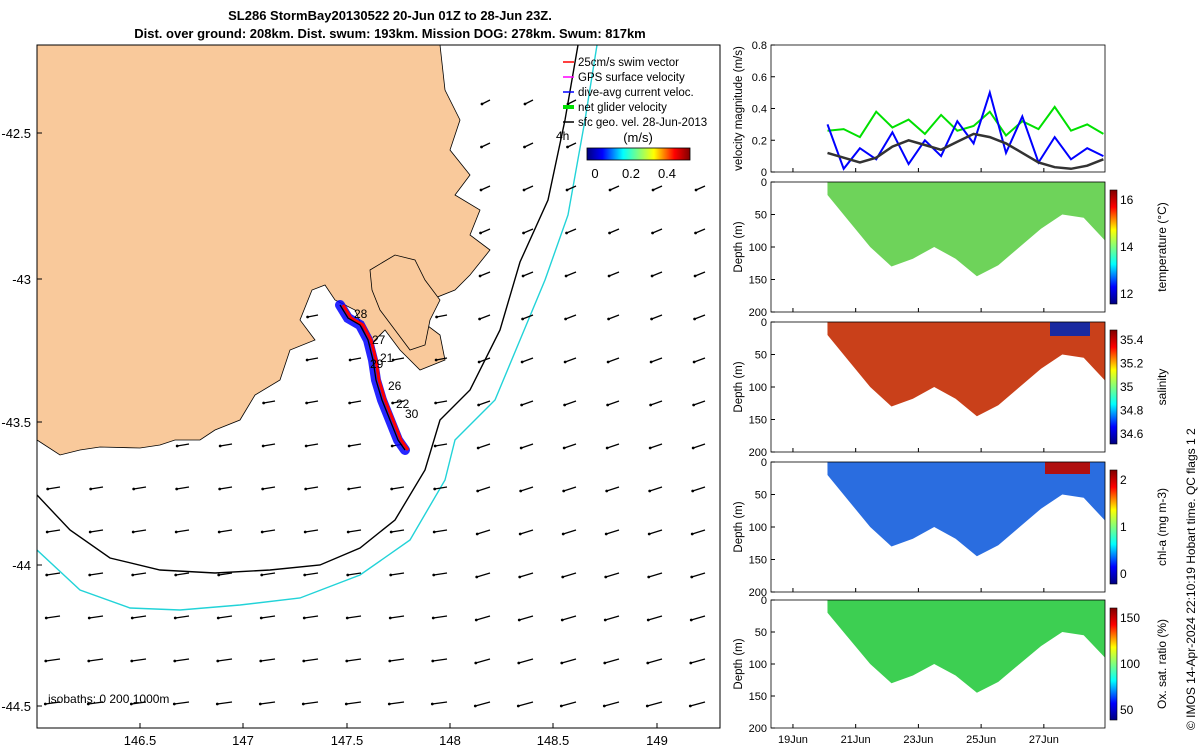 Image resolution: width=1200 pixels, height=750 pixels. Describe the element at coordinates (553, 740) in the screenshot. I see `map-x-tick-label: 148.5` at that location.